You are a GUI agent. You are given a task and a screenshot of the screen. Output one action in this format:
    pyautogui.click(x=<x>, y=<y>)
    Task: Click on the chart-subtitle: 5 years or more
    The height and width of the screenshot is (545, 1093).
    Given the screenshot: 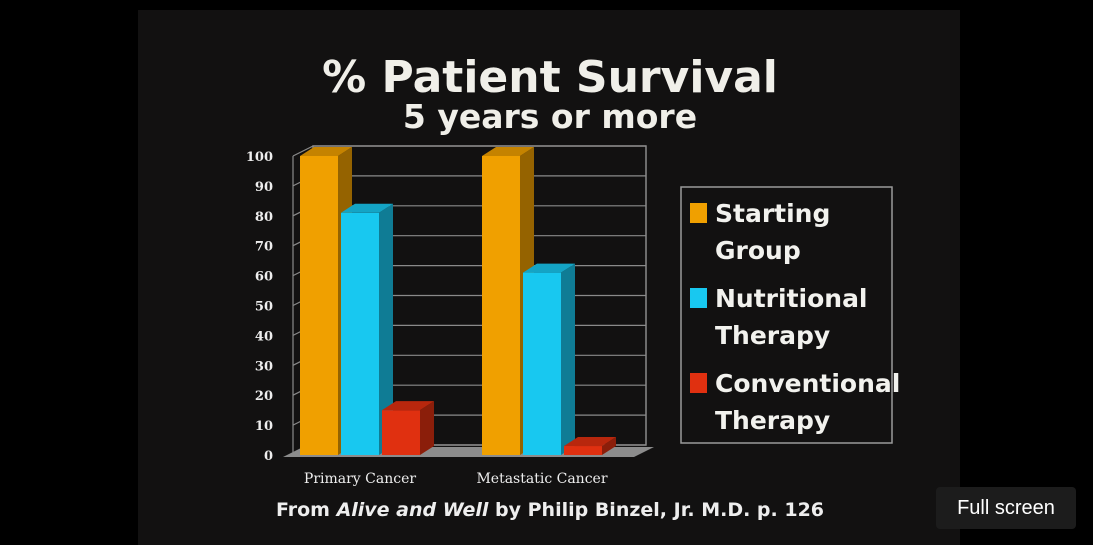 What is the action you would take?
    pyautogui.click(x=550, y=116)
    